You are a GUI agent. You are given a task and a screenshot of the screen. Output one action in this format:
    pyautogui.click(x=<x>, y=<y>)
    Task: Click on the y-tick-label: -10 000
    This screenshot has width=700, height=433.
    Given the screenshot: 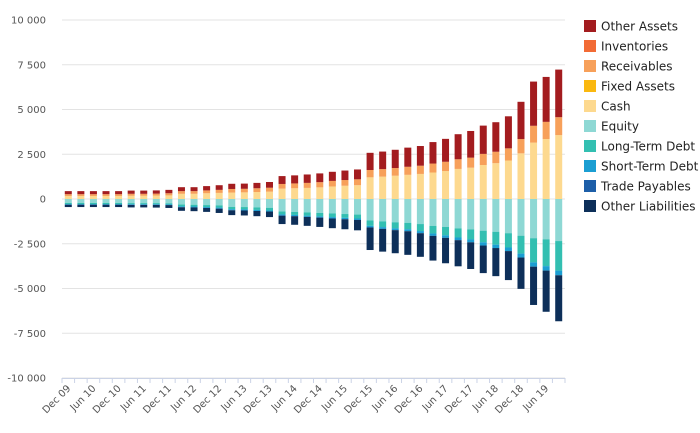 What is the action you would take?
    pyautogui.click(x=26, y=379)
    